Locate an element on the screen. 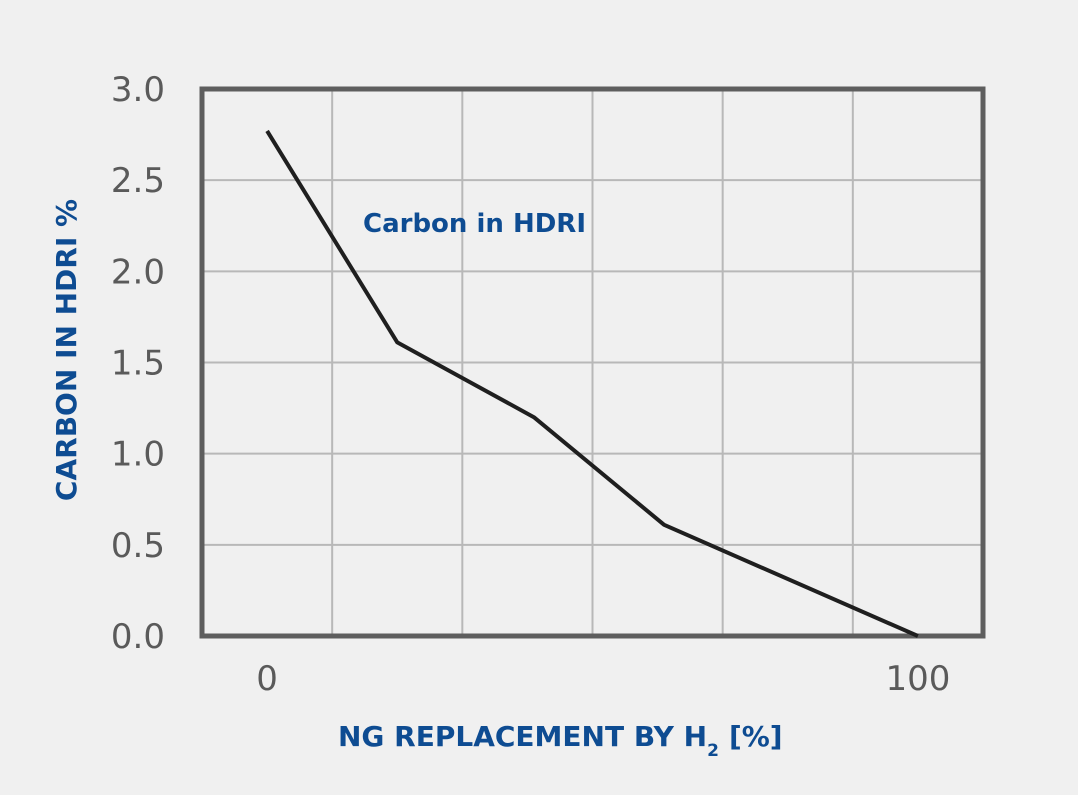 This screenshot has width=1078, height=795. x-axis-label-subscript: 2 is located at coordinates (713, 751).